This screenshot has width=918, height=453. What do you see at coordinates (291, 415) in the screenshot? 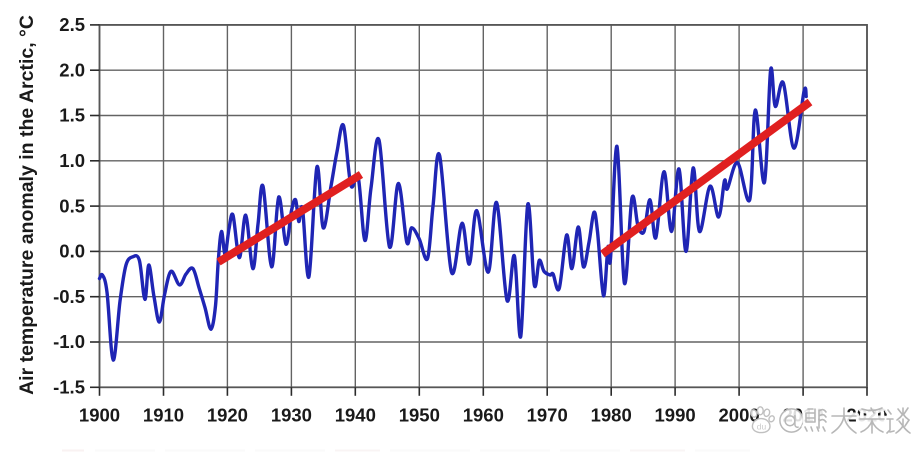
I see `svg-text: 1930` at bounding box center [291, 415].